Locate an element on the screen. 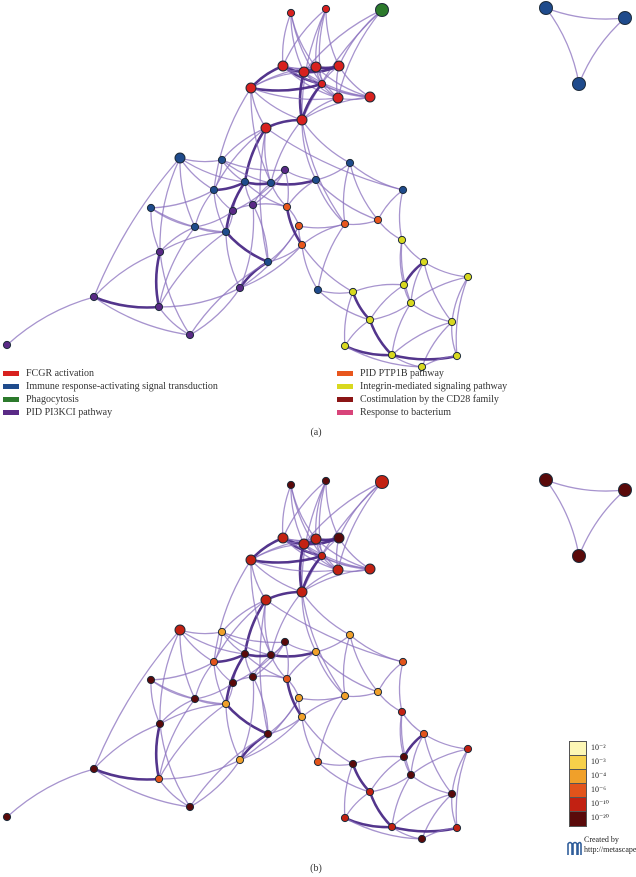 The height and width of the screenshot is (877, 636). legend-item-fcgr-activation: FCGR activation is located at coordinates (48, 373).